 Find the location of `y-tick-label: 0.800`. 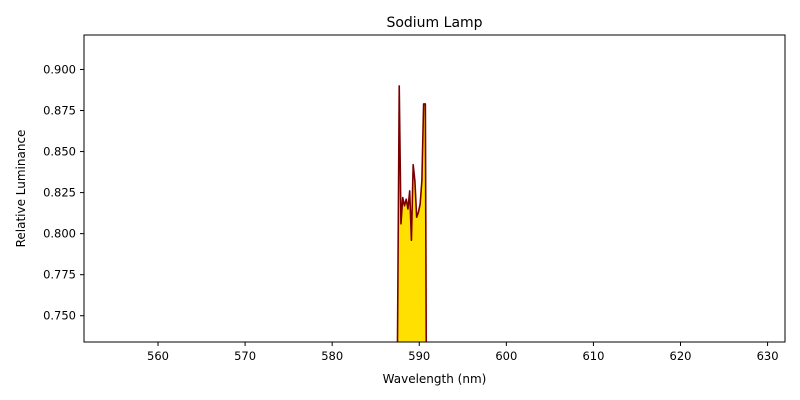

y-tick-label: 0.800 is located at coordinates (59, 234).